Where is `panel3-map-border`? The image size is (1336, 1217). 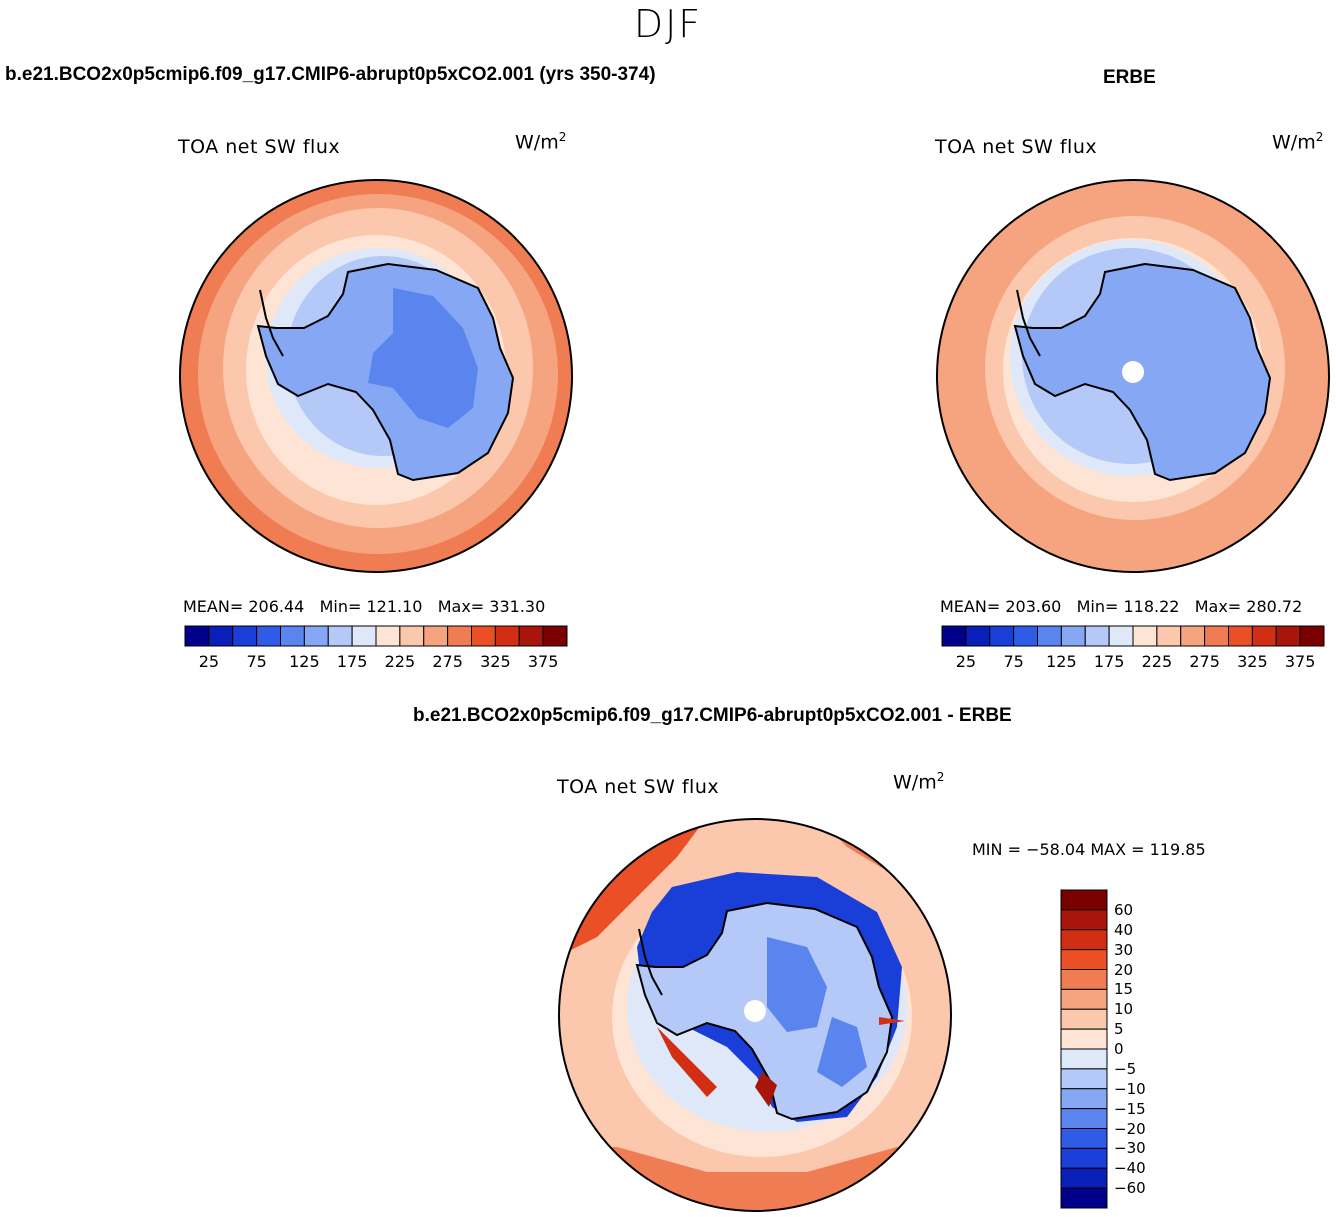
panel3-map-border is located at coordinates (755, 1015).